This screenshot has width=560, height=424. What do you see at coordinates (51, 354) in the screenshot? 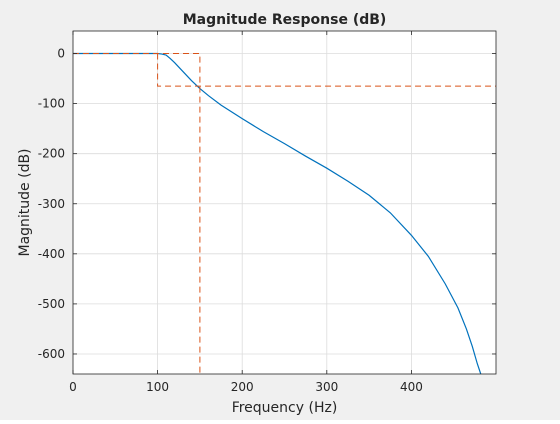
I see `y-tick-label: -600` at bounding box center [51, 354].